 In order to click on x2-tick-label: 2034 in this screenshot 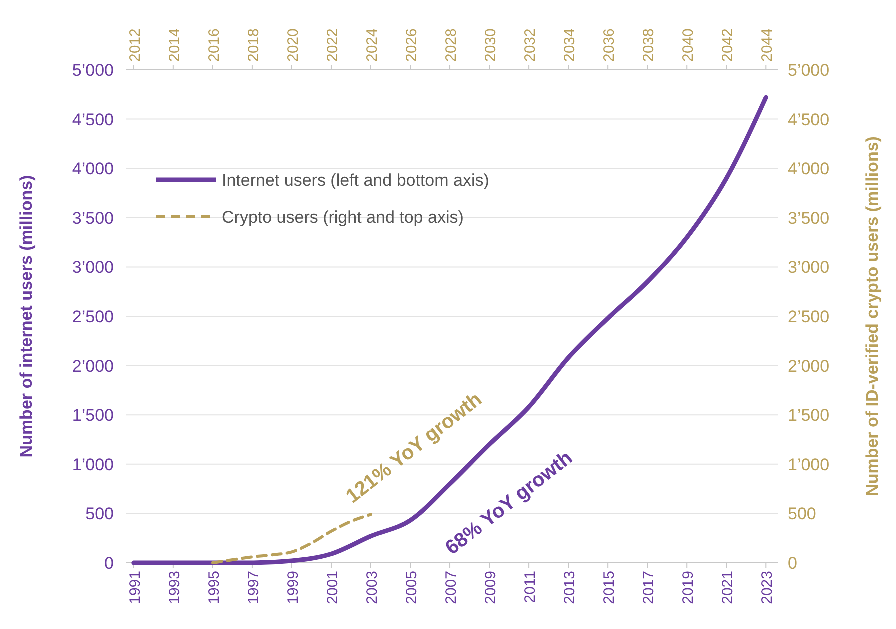, I will do `click(570, 45)`.